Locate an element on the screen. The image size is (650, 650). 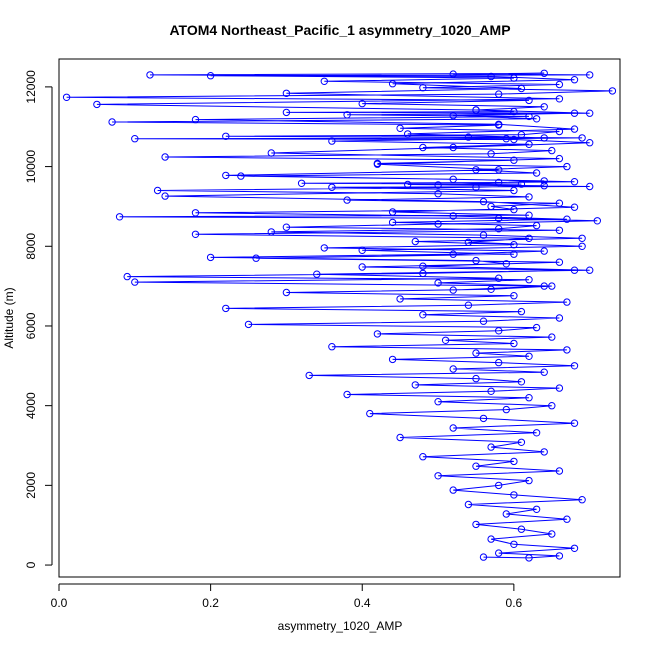
y-tick-label: 8000 is located at coordinates (31, 246).